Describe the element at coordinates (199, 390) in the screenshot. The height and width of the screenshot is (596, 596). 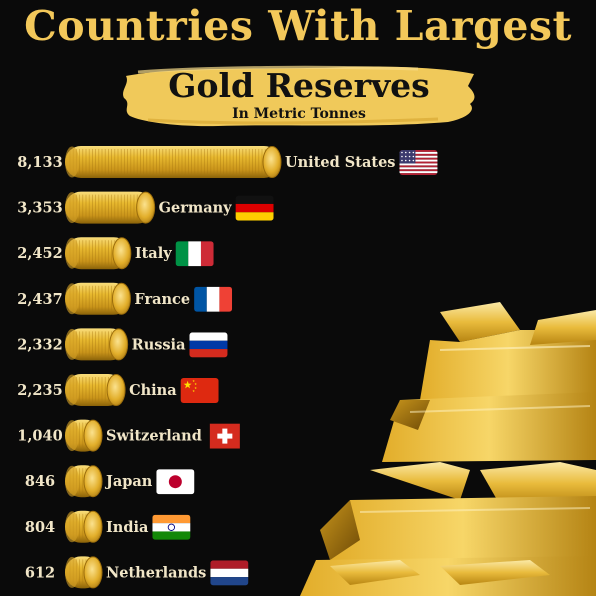
I see `china-flag-icon` at that location.